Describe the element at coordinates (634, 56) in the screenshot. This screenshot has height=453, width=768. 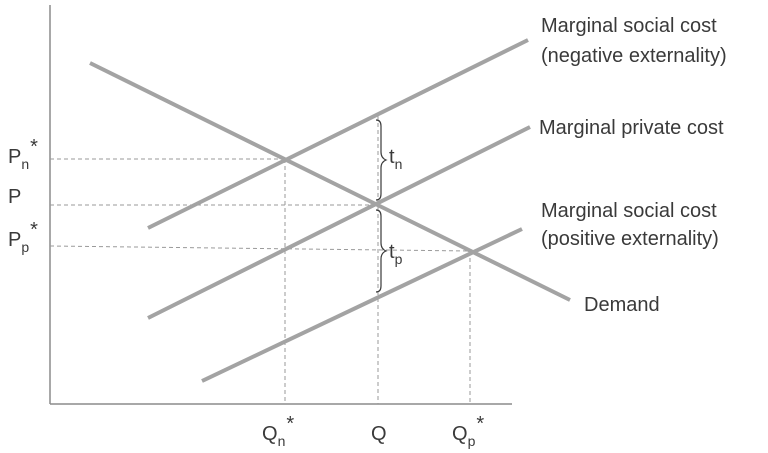
I see `msc-negative-label-line2: (negative externality)` at that location.